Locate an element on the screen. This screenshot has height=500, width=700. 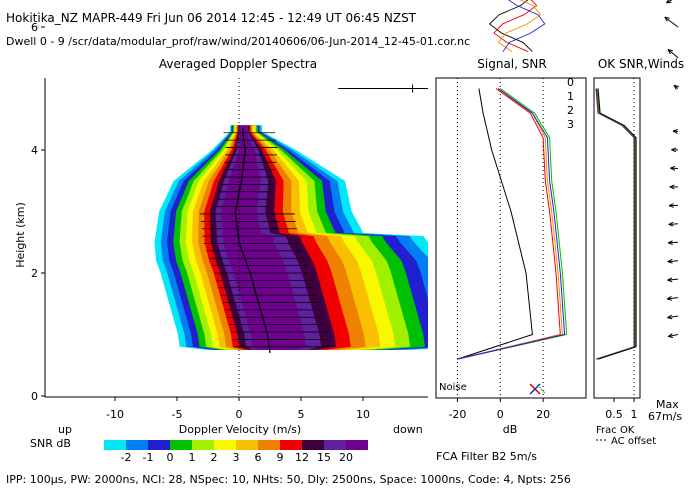
snr-legend-tick: -1 is located at coordinates (148, 457).